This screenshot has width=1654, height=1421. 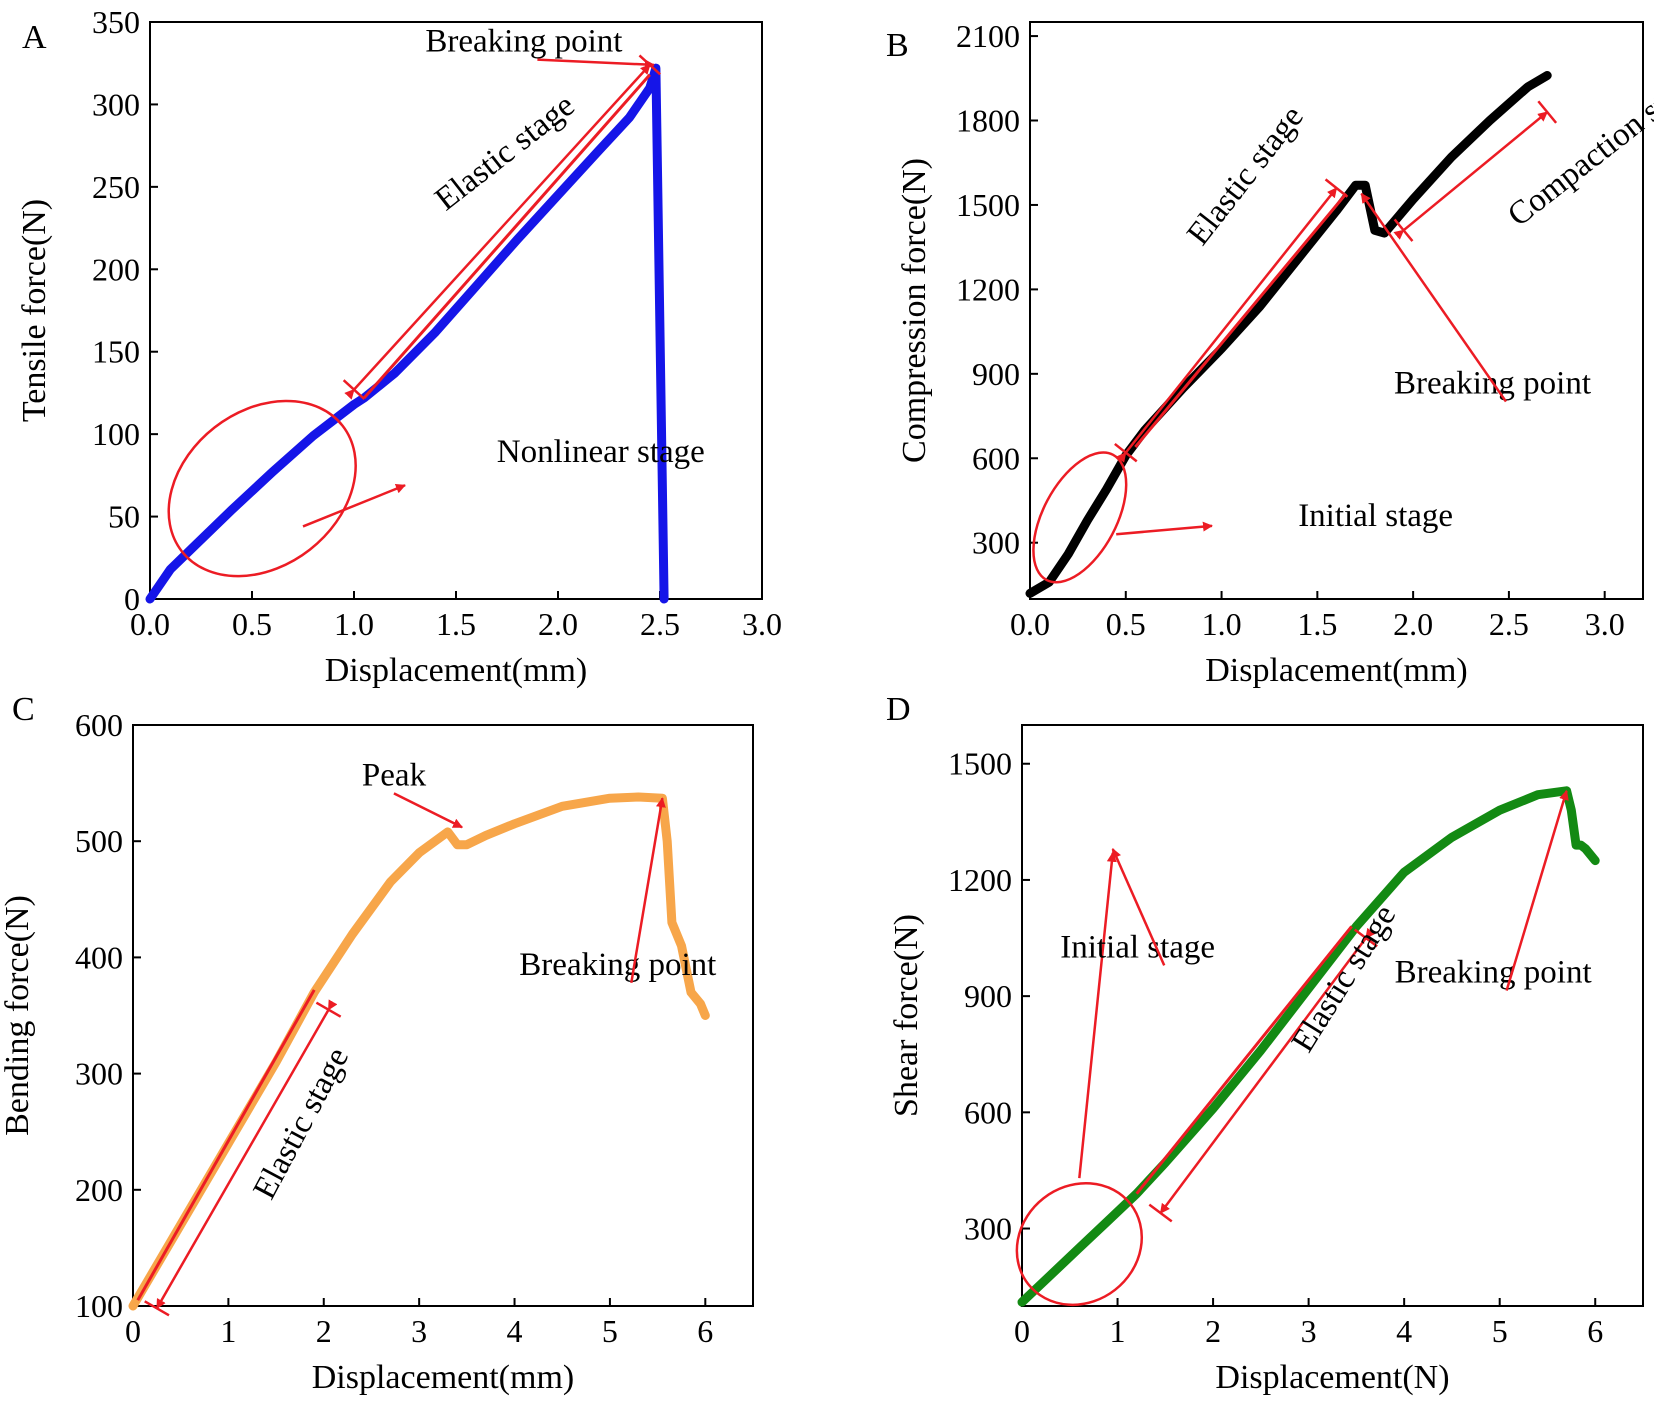 What do you see at coordinates (116, 187) in the screenshot?
I see `y-tick-label: 250` at bounding box center [116, 187].